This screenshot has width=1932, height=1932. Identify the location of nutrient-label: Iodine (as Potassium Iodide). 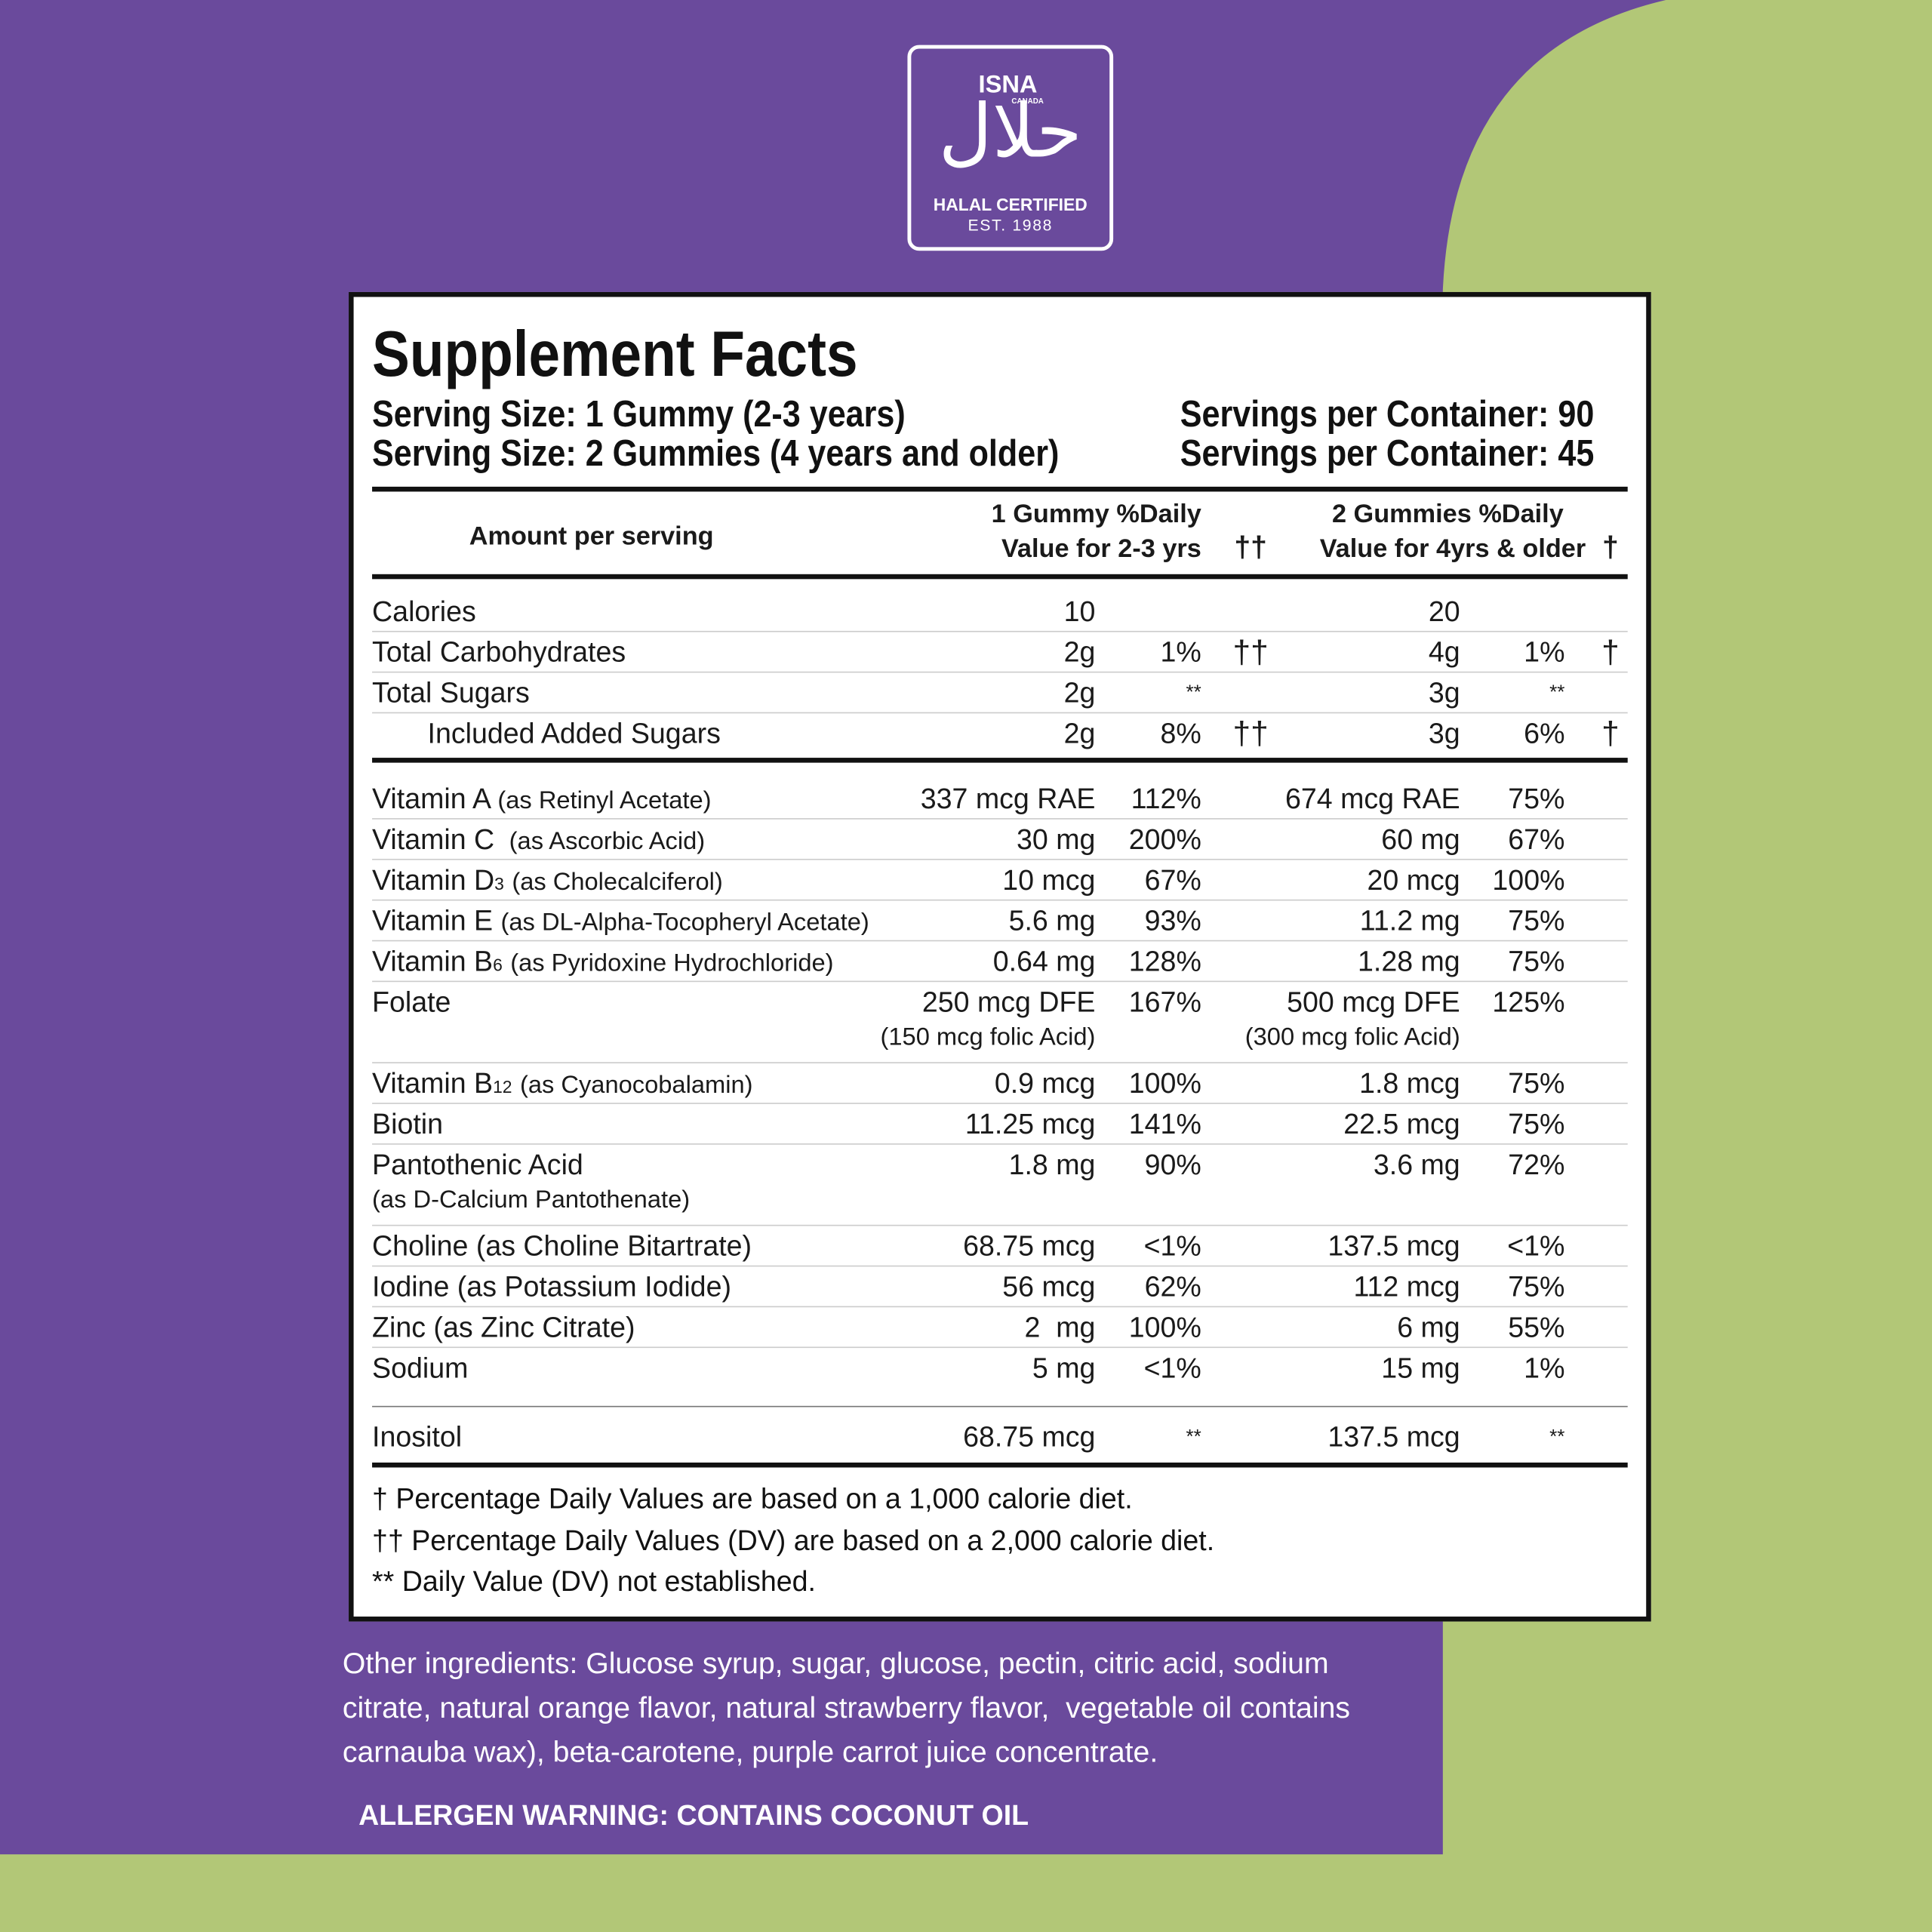
(551, 1286).